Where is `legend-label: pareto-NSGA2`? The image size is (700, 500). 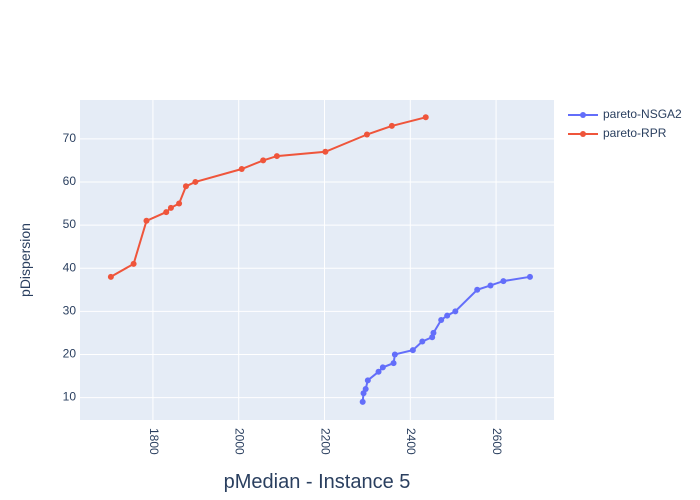
legend-label: pareto-NSGA2 is located at coordinates (642, 114).